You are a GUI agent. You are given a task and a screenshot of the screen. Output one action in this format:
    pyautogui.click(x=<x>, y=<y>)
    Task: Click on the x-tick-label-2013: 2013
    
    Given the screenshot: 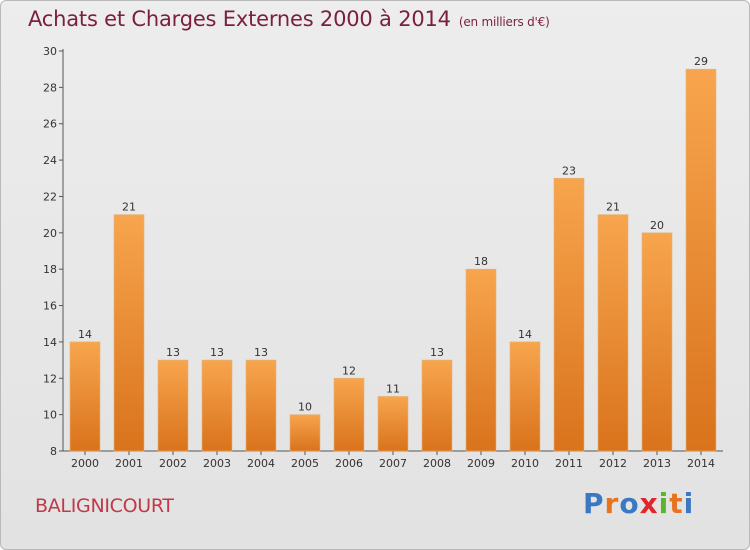 What is the action you would take?
    pyautogui.click(x=657, y=463)
    